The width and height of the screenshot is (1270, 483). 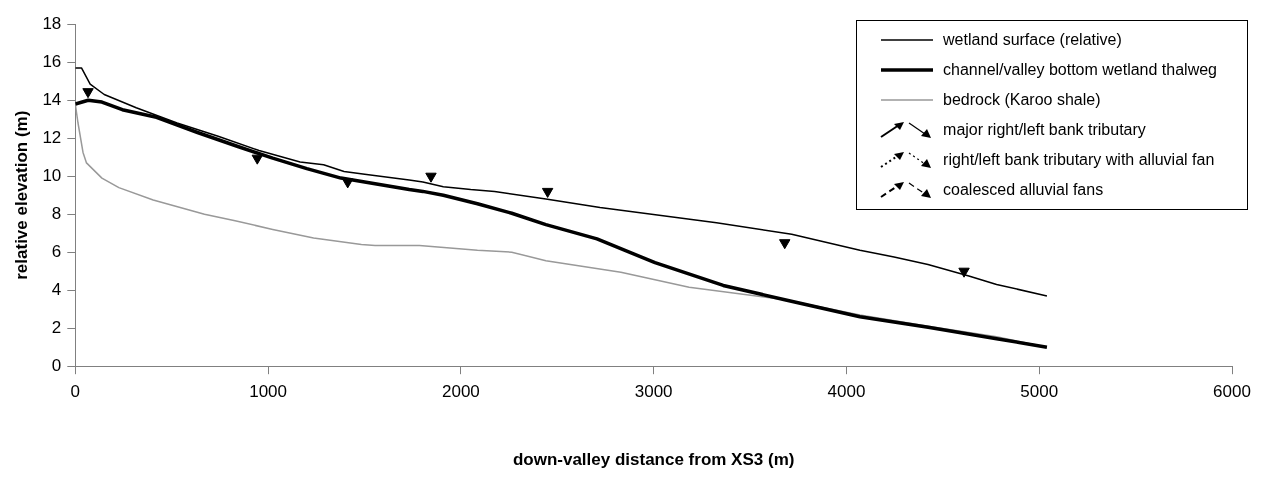 What do you see at coordinates (1079, 160) in the screenshot?
I see `legend-label: right/left bank tributary with alluvial fan` at bounding box center [1079, 160].